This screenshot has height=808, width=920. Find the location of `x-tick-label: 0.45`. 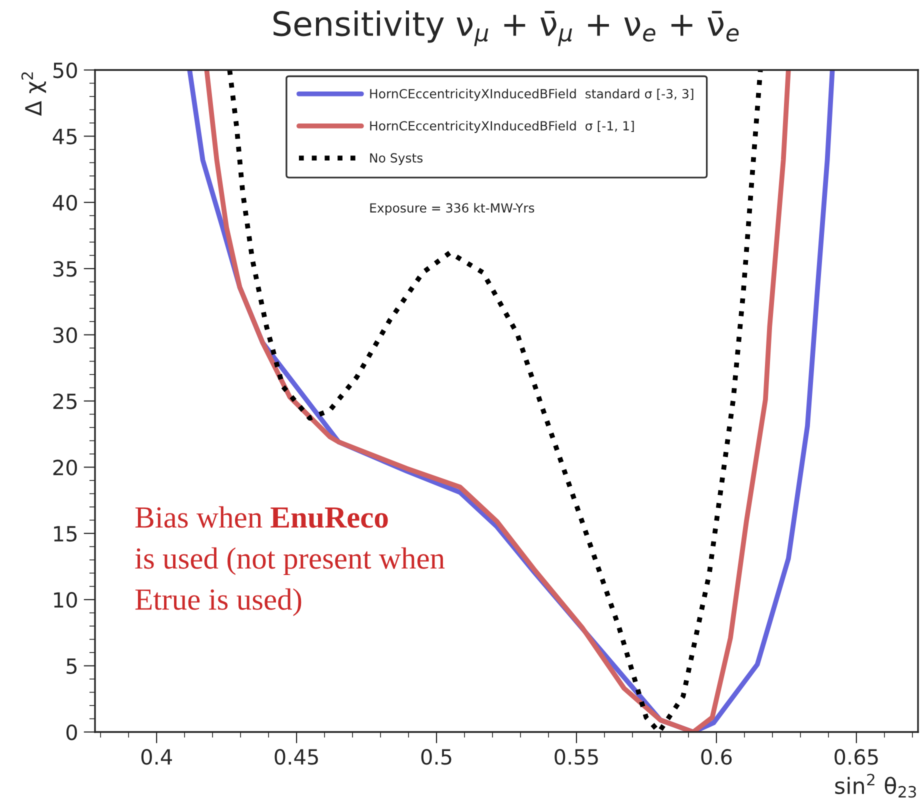

x-tick-label: 0.45 is located at coordinates (296, 757).